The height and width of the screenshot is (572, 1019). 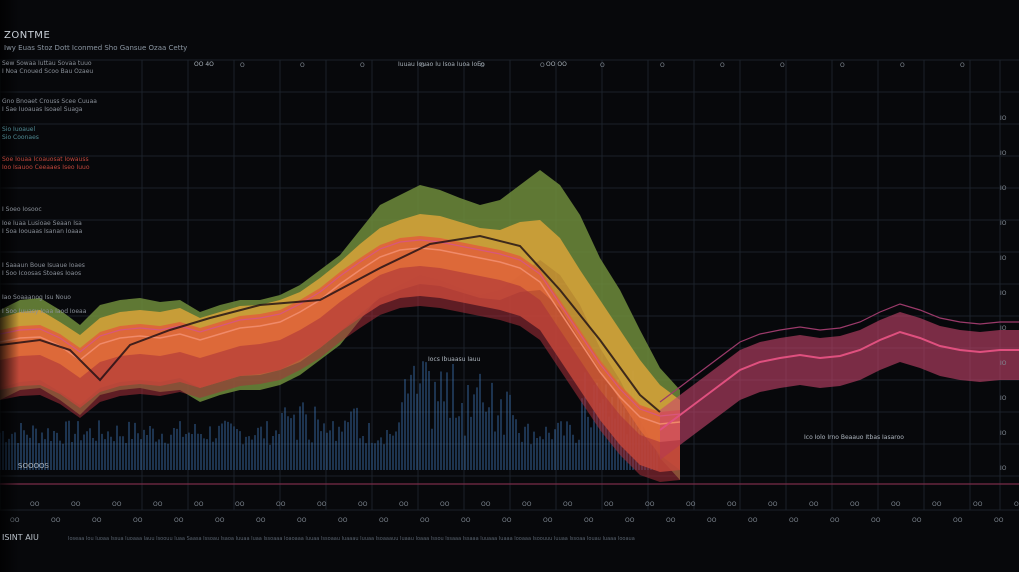 What do you see at coordinates (46, 167) in the screenshot?
I see `side-label: Ioo Isauoo Ceeaaes Iseo Iuuo` at bounding box center [46, 167].